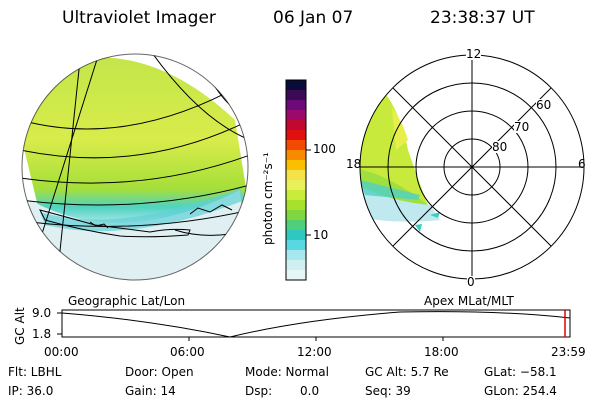 The image size is (600, 400). What do you see at coordinates (35, 372) in the screenshot?
I see `filter-info: Flt: LBHL` at bounding box center [35, 372].